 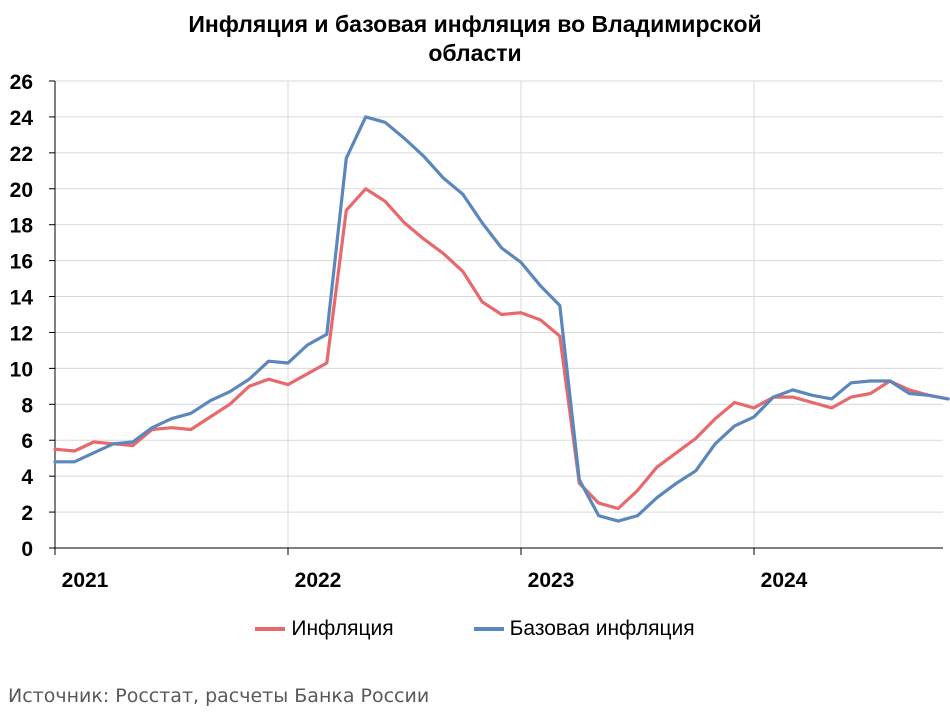 What do you see at coordinates (21, 262) in the screenshot?
I see `y-tick-label: 16` at bounding box center [21, 262].